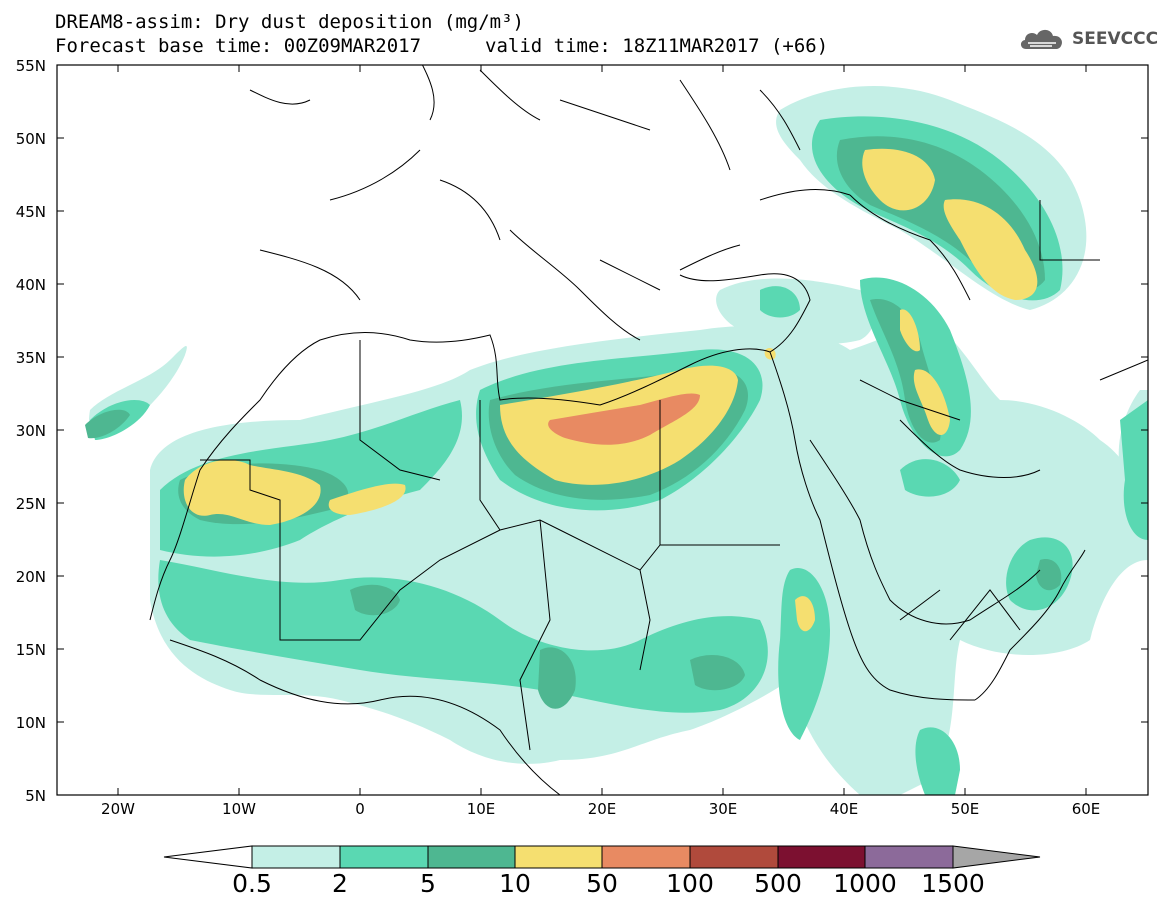 This screenshot has height=907, width=1165. I want to click on lat-label-10n: 10N, so click(30, 723).